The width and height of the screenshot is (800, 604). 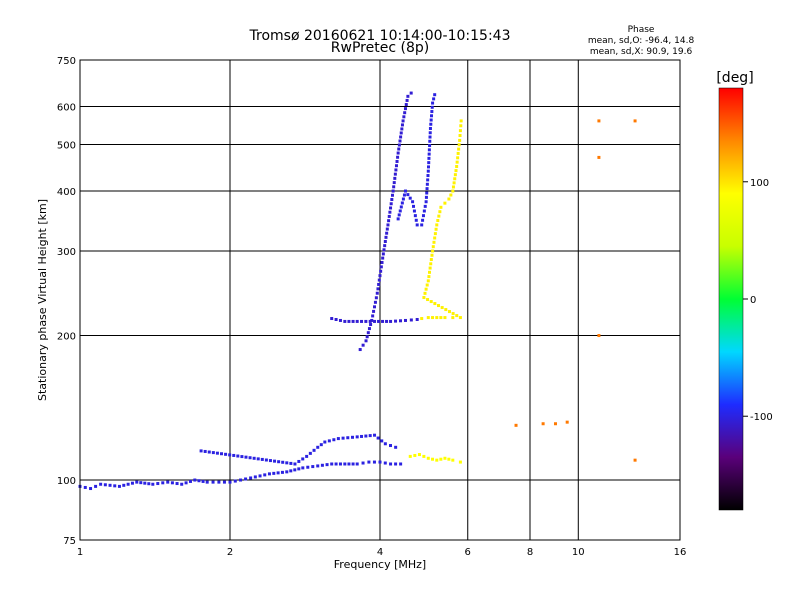 I want to click on colorbar-tick-label: -100, so click(x=761, y=417).